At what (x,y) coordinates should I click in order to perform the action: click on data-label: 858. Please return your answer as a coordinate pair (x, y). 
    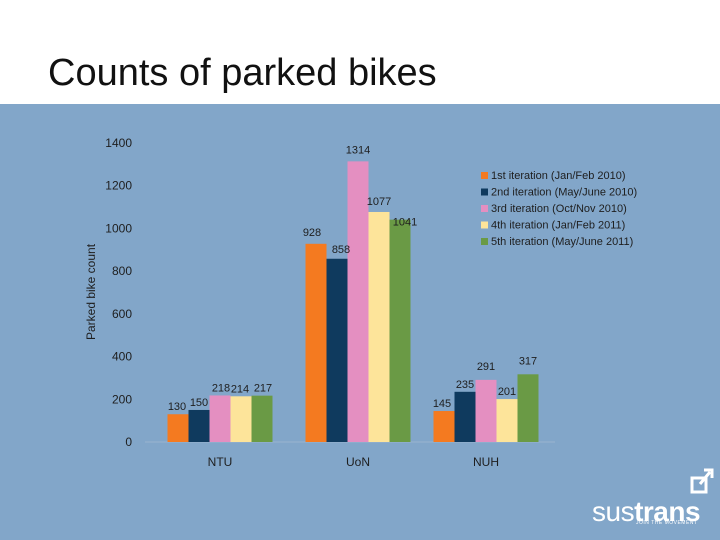
    Looking at the image, I should click on (341, 250).